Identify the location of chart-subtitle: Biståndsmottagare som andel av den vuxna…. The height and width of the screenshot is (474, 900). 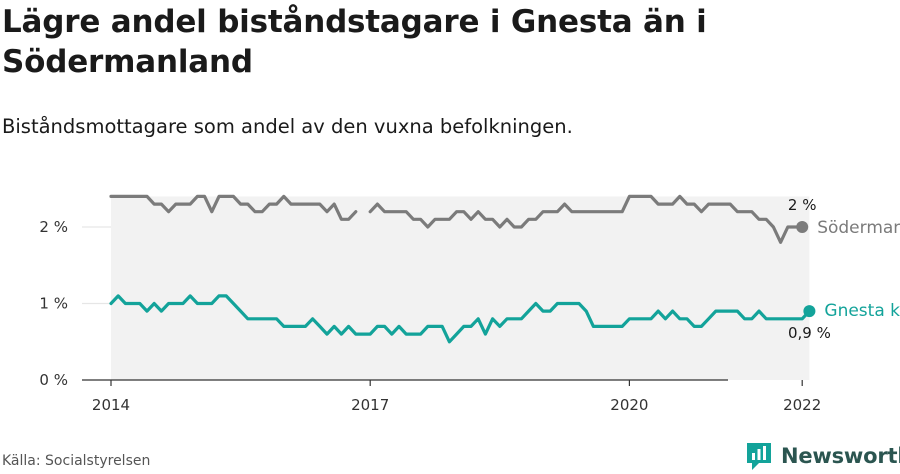
(287, 126).